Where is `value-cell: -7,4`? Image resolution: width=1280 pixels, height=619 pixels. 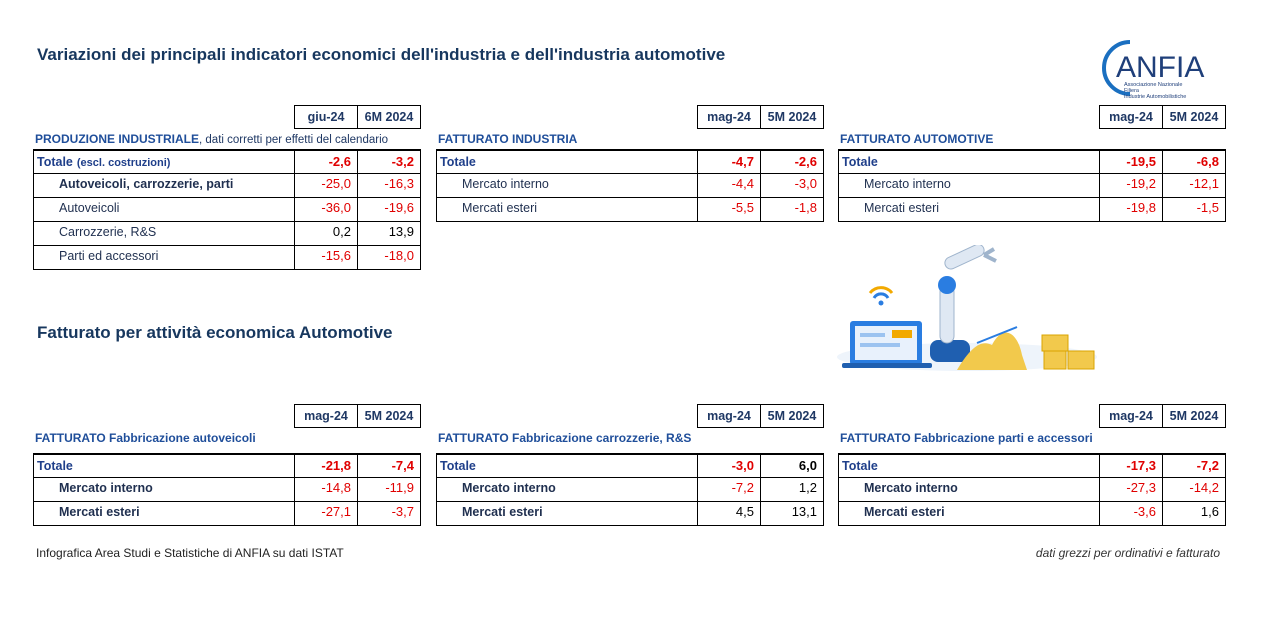 value-cell: -7,4 is located at coordinates (389, 465).